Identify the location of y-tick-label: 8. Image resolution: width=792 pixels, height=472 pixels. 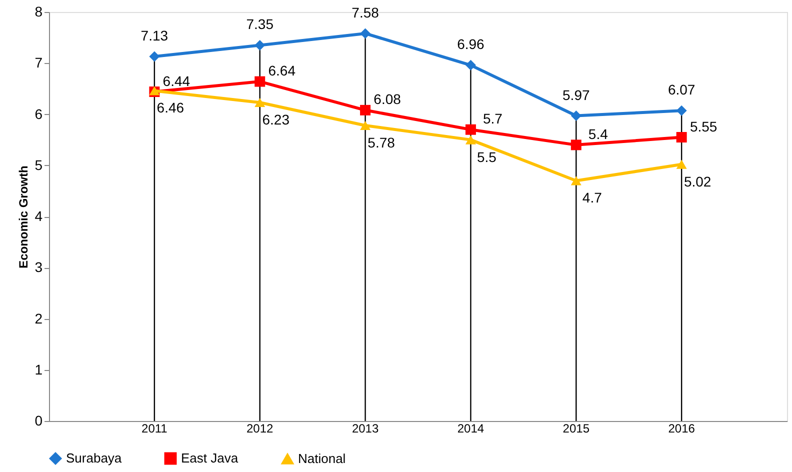
(38, 12).